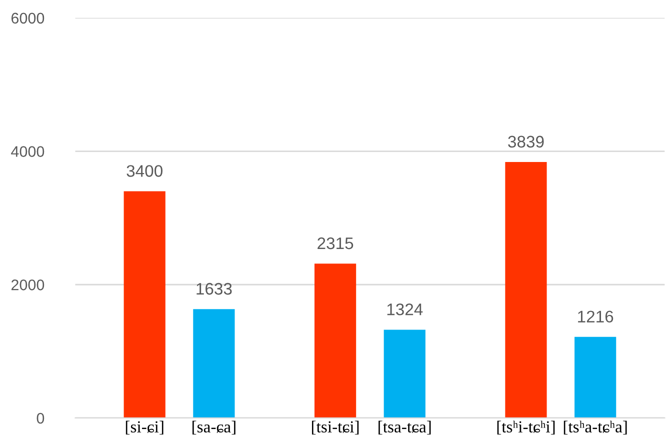 This screenshot has width=666, height=448. What do you see at coordinates (214, 288) in the screenshot?
I see `data-label: 1633` at bounding box center [214, 288].